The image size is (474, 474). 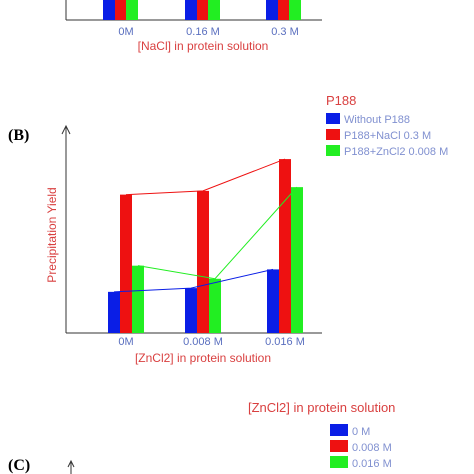 What do you see at coordinates (114, 312) in the screenshot?
I see `panel-b-bar-s1-c1` at bounding box center [114, 312].